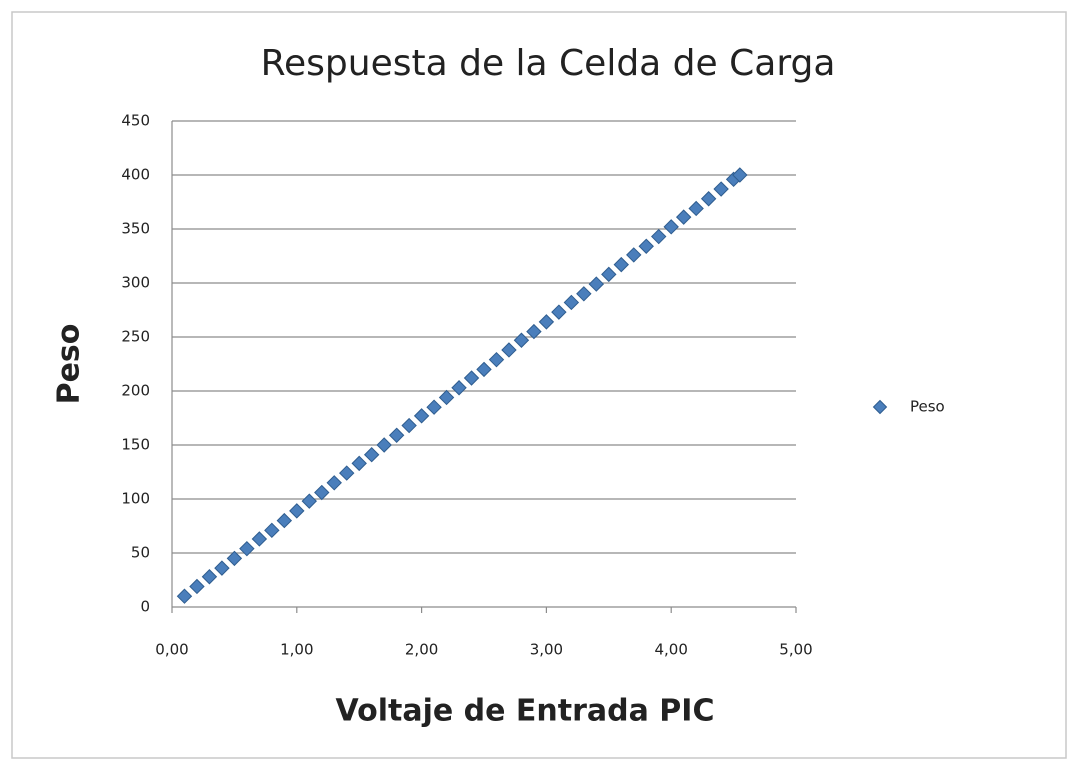  Describe the element at coordinates (880, 407) in the screenshot. I see `legend-marker` at that location.